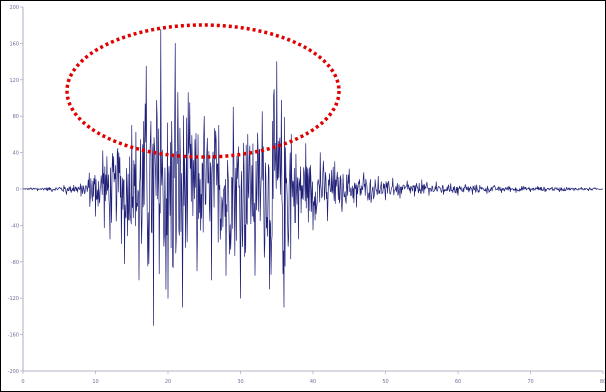 The image size is (606, 392). Describe the element at coordinates (602, 382) in the screenshot. I see `x-tick-label: 80` at that location.